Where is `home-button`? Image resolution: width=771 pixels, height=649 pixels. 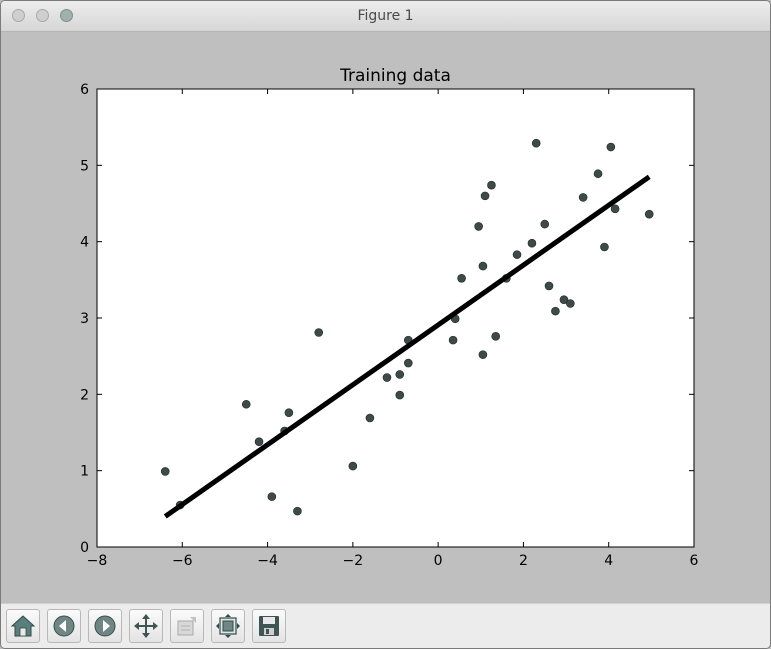 home-button is located at coordinates (23, 626).